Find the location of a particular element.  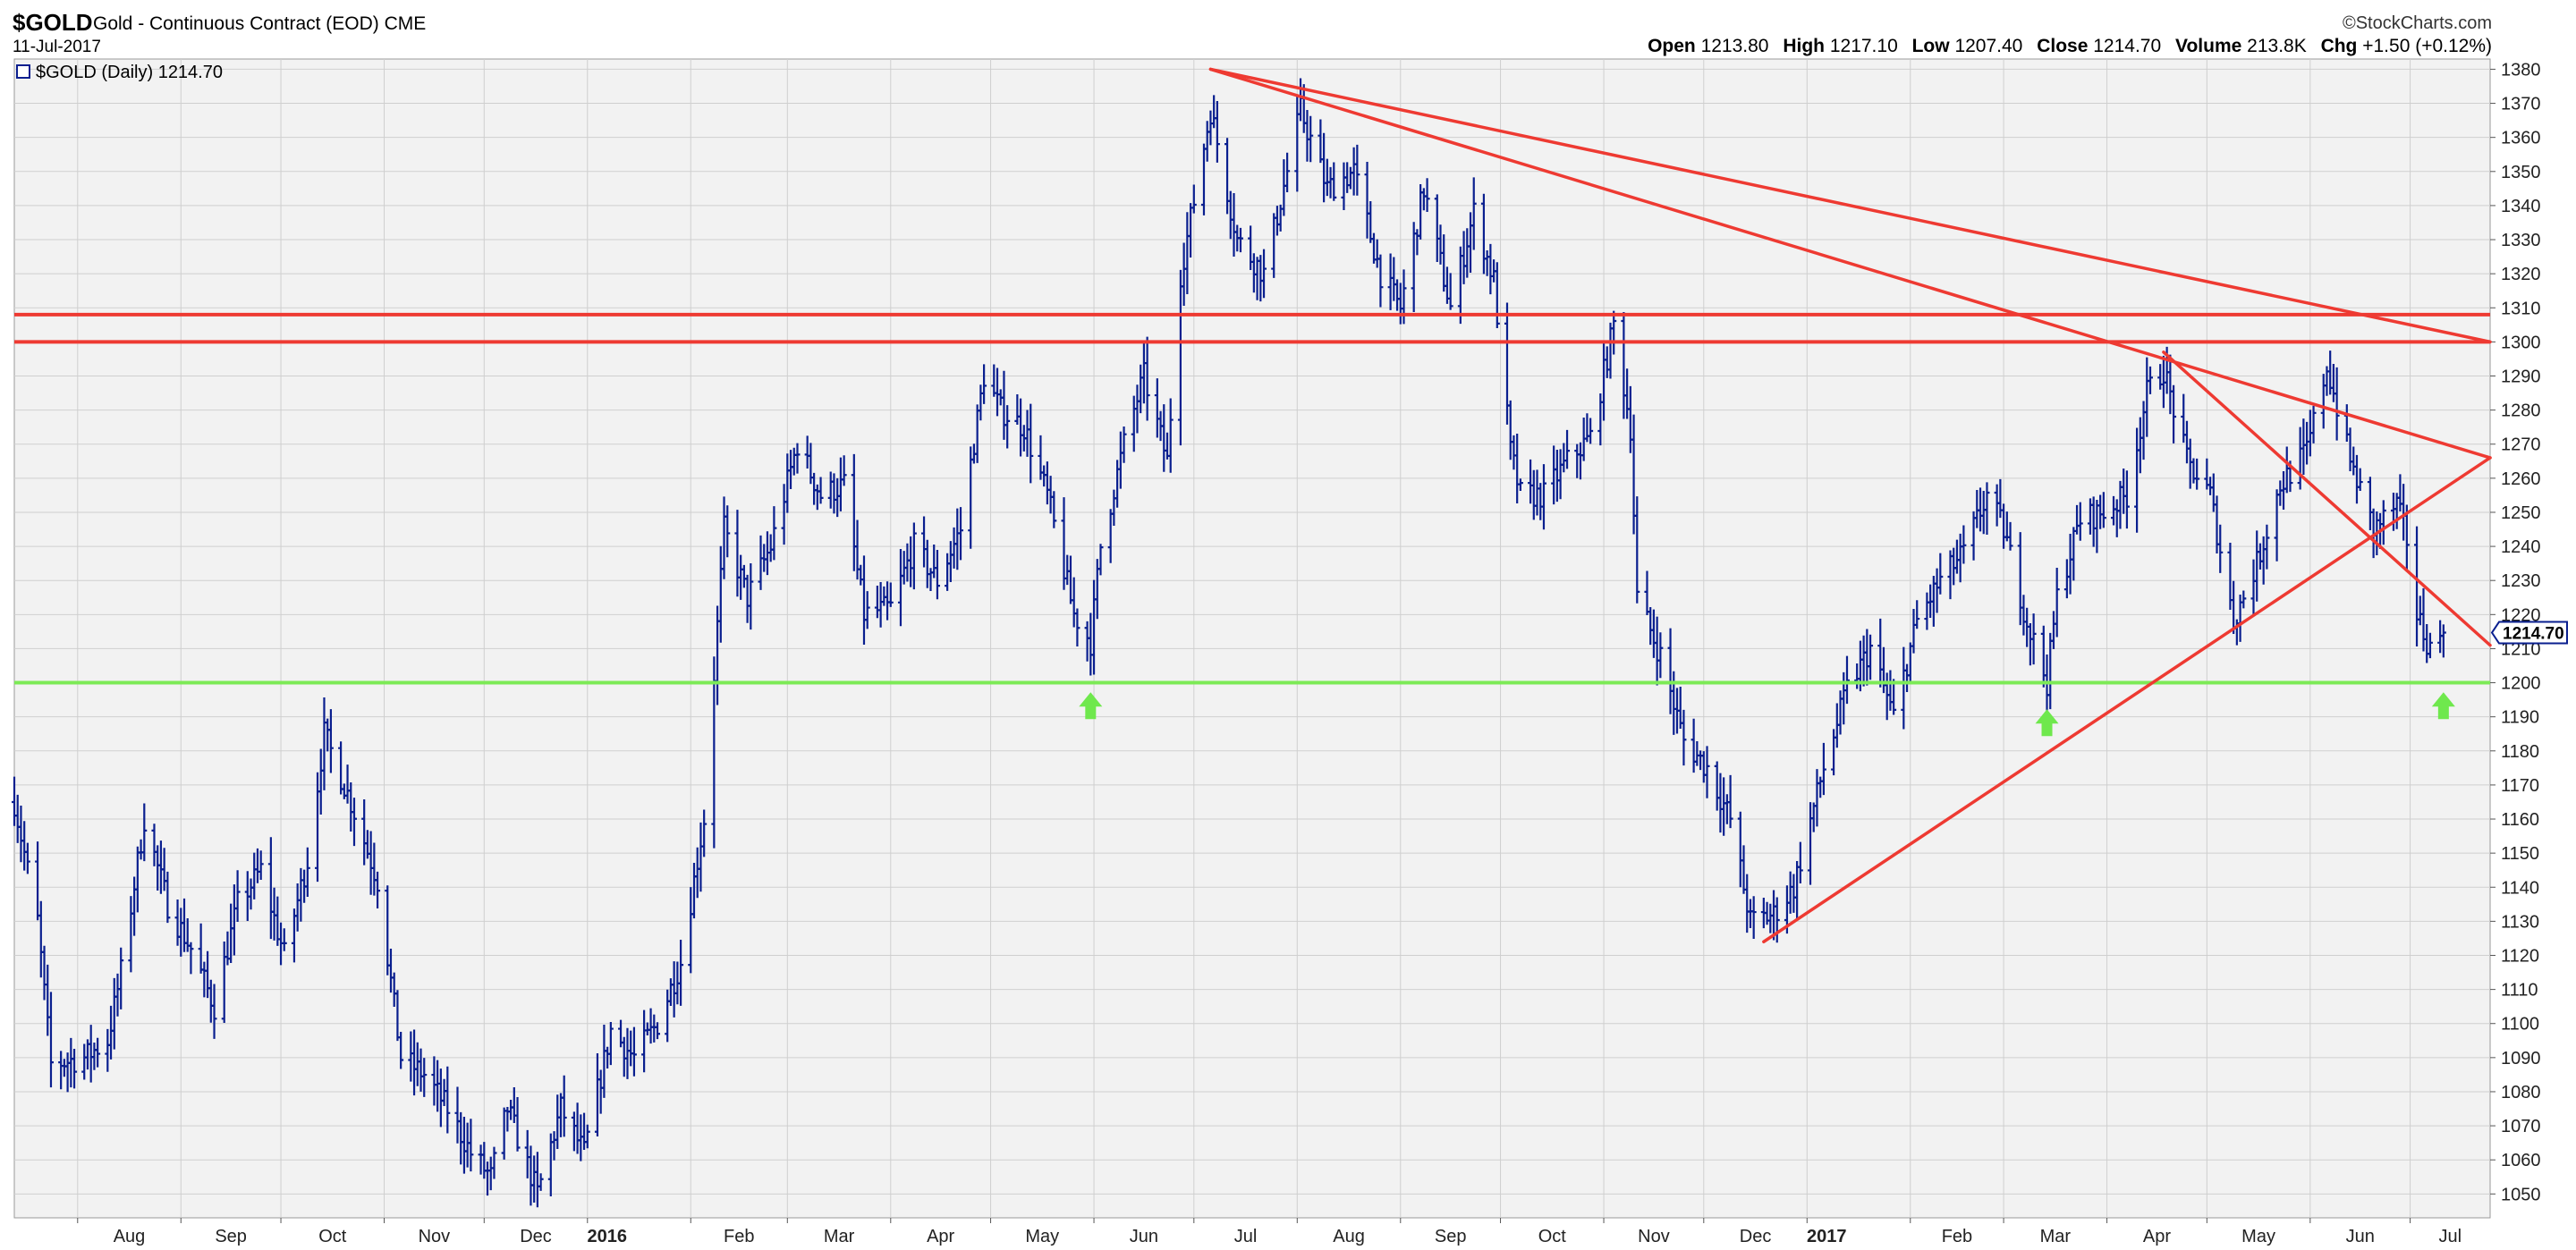

y-tick-label: 1170 is located at coordinates (2520, 786).